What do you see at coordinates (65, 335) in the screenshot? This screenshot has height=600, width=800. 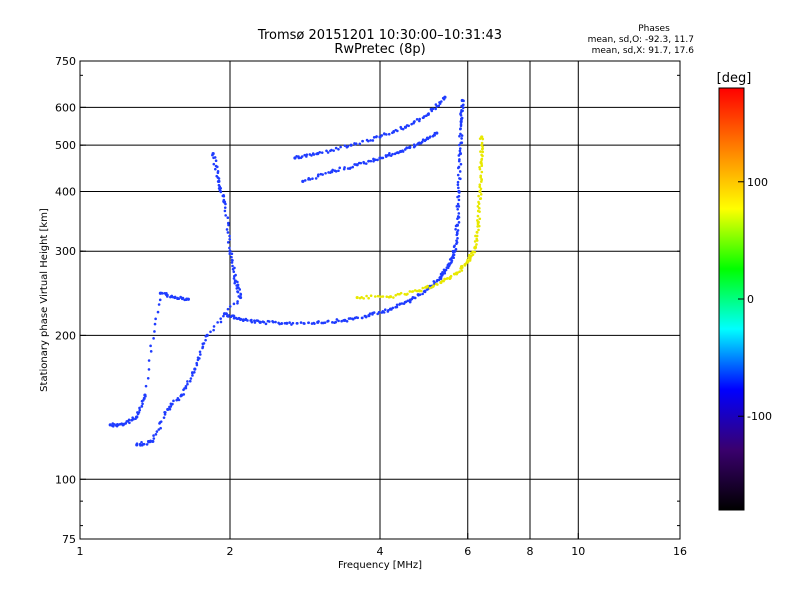 I see `y-tick-label: 200` at bounding box center [65, 335].